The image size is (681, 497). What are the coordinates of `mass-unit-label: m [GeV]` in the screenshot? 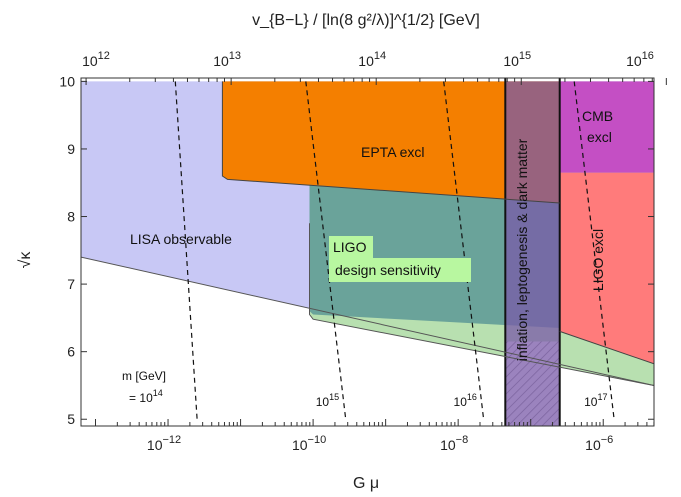 It's located at (144, 376).